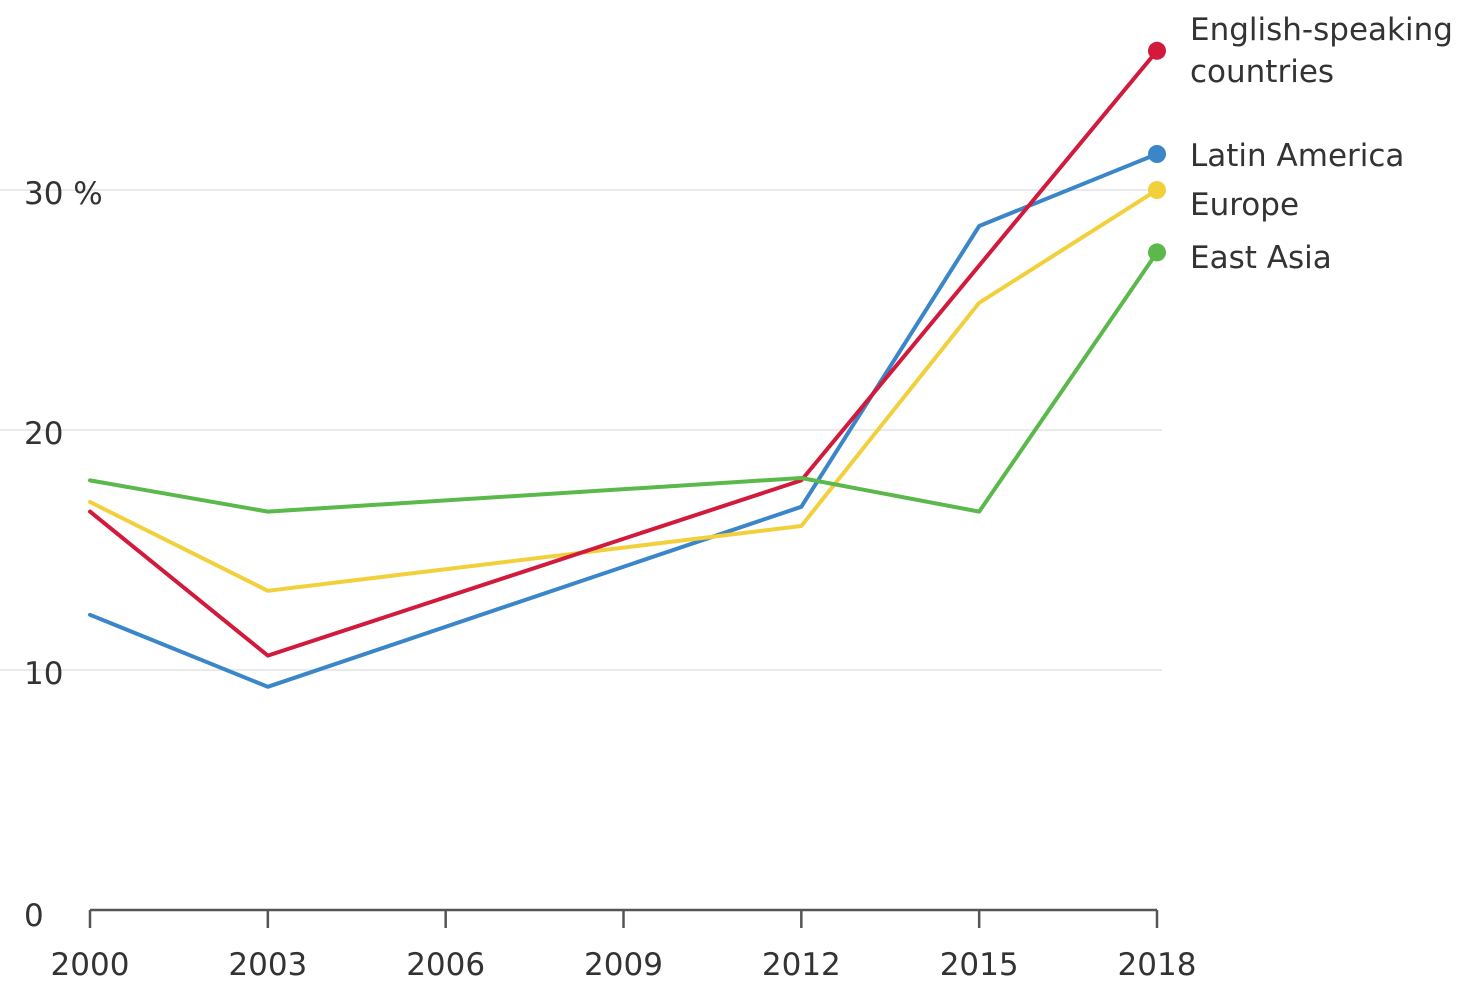 This screenshot has height=983, width=1468. I want to click on y-tick-label: 20, so click(43, 434).